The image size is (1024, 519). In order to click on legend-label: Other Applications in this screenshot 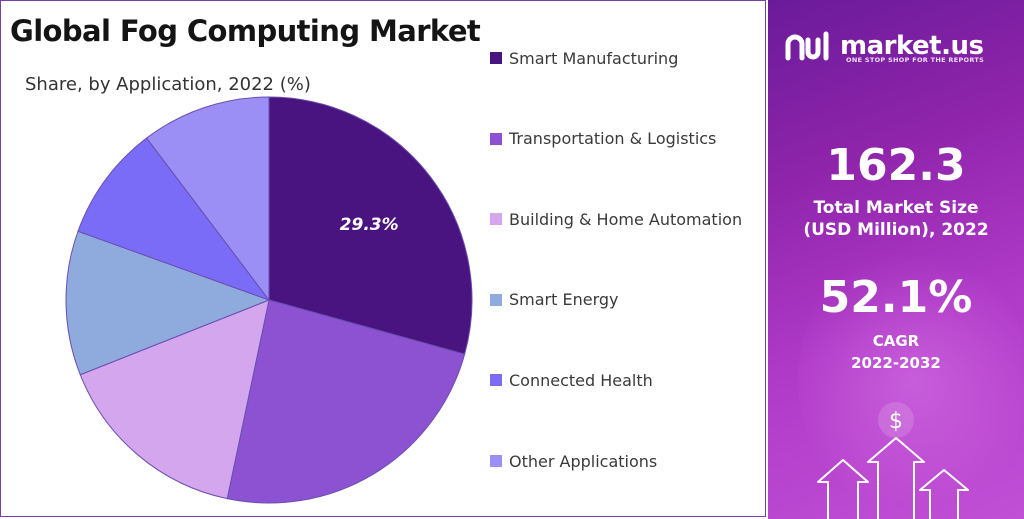, I will do `click(583, 461)`.